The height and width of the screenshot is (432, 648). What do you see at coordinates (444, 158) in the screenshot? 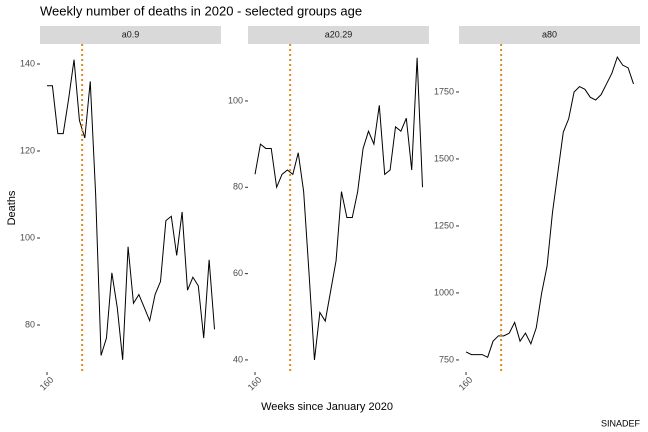
I see `y-tick-label: 1500` at bounding box center [444, 158].